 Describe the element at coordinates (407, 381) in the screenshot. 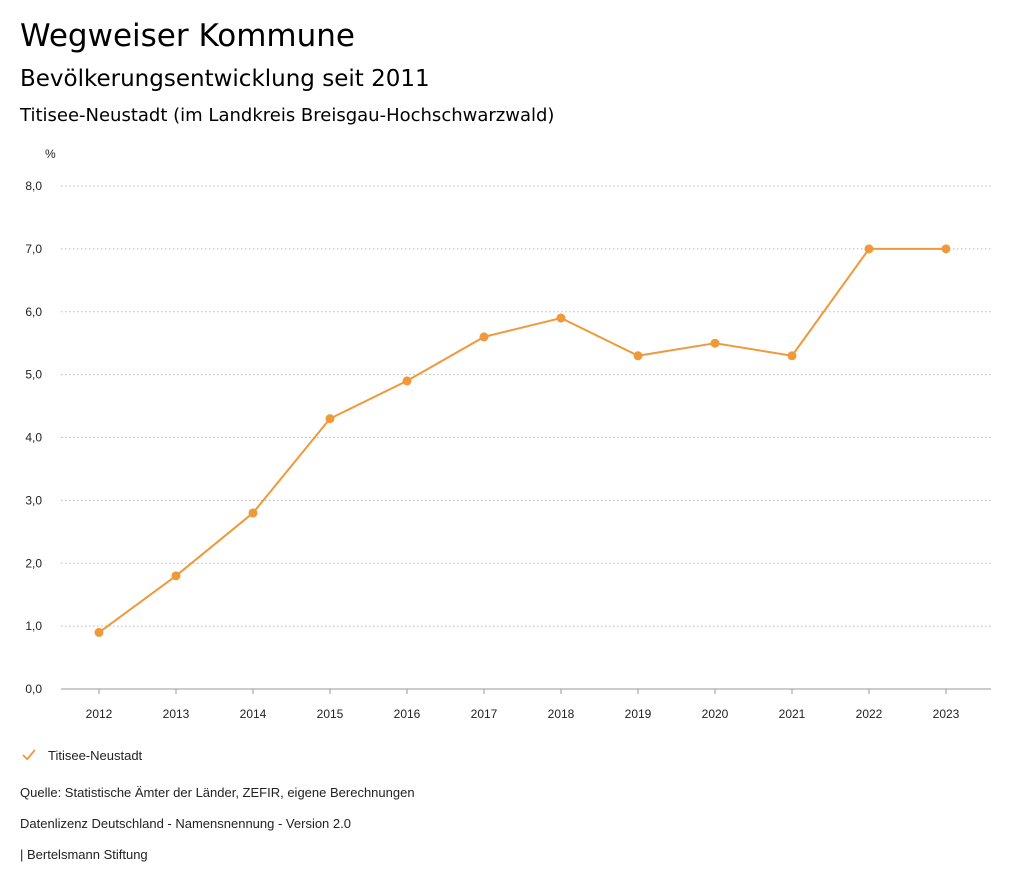

I see `data-point-2016` at that location.